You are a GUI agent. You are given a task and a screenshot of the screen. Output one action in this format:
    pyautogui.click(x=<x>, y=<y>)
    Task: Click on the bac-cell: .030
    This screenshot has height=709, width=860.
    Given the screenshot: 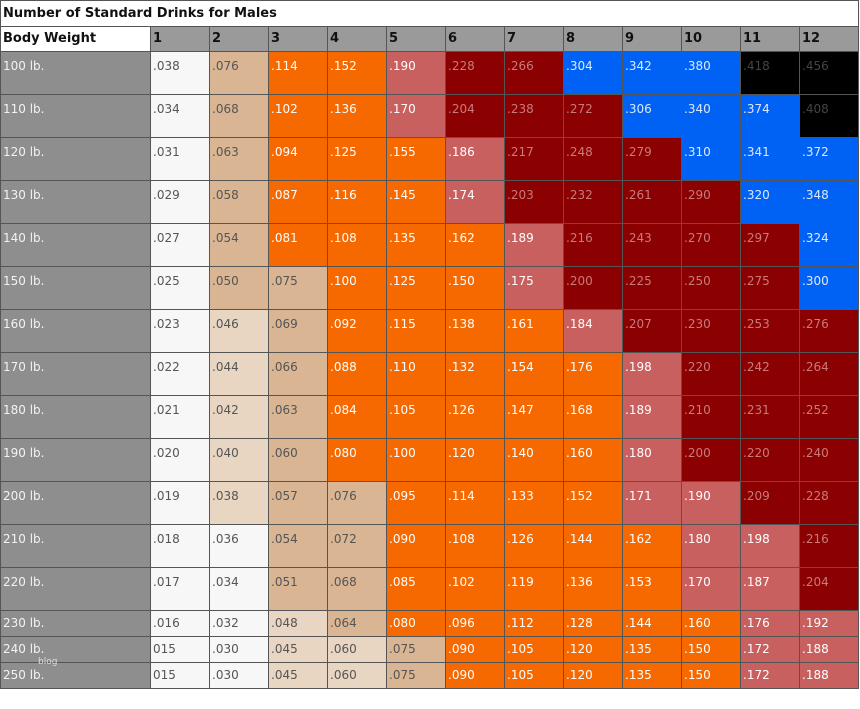 What is the action you would take?
    pyautogui.click(x=239, y=649)
    